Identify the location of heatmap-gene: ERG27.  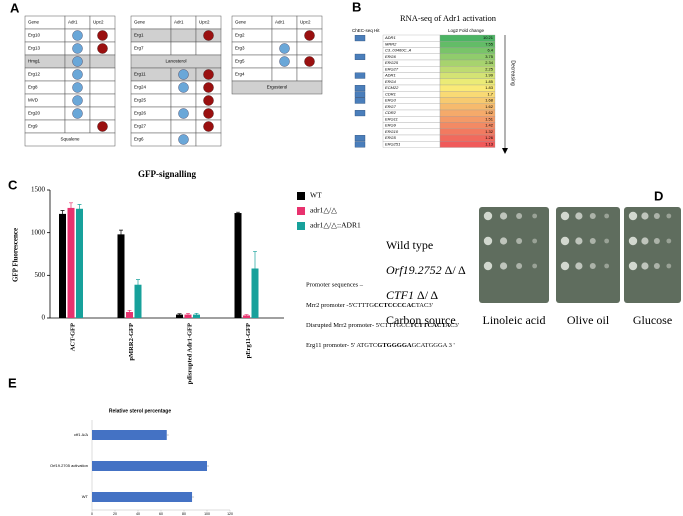
(392, 68).